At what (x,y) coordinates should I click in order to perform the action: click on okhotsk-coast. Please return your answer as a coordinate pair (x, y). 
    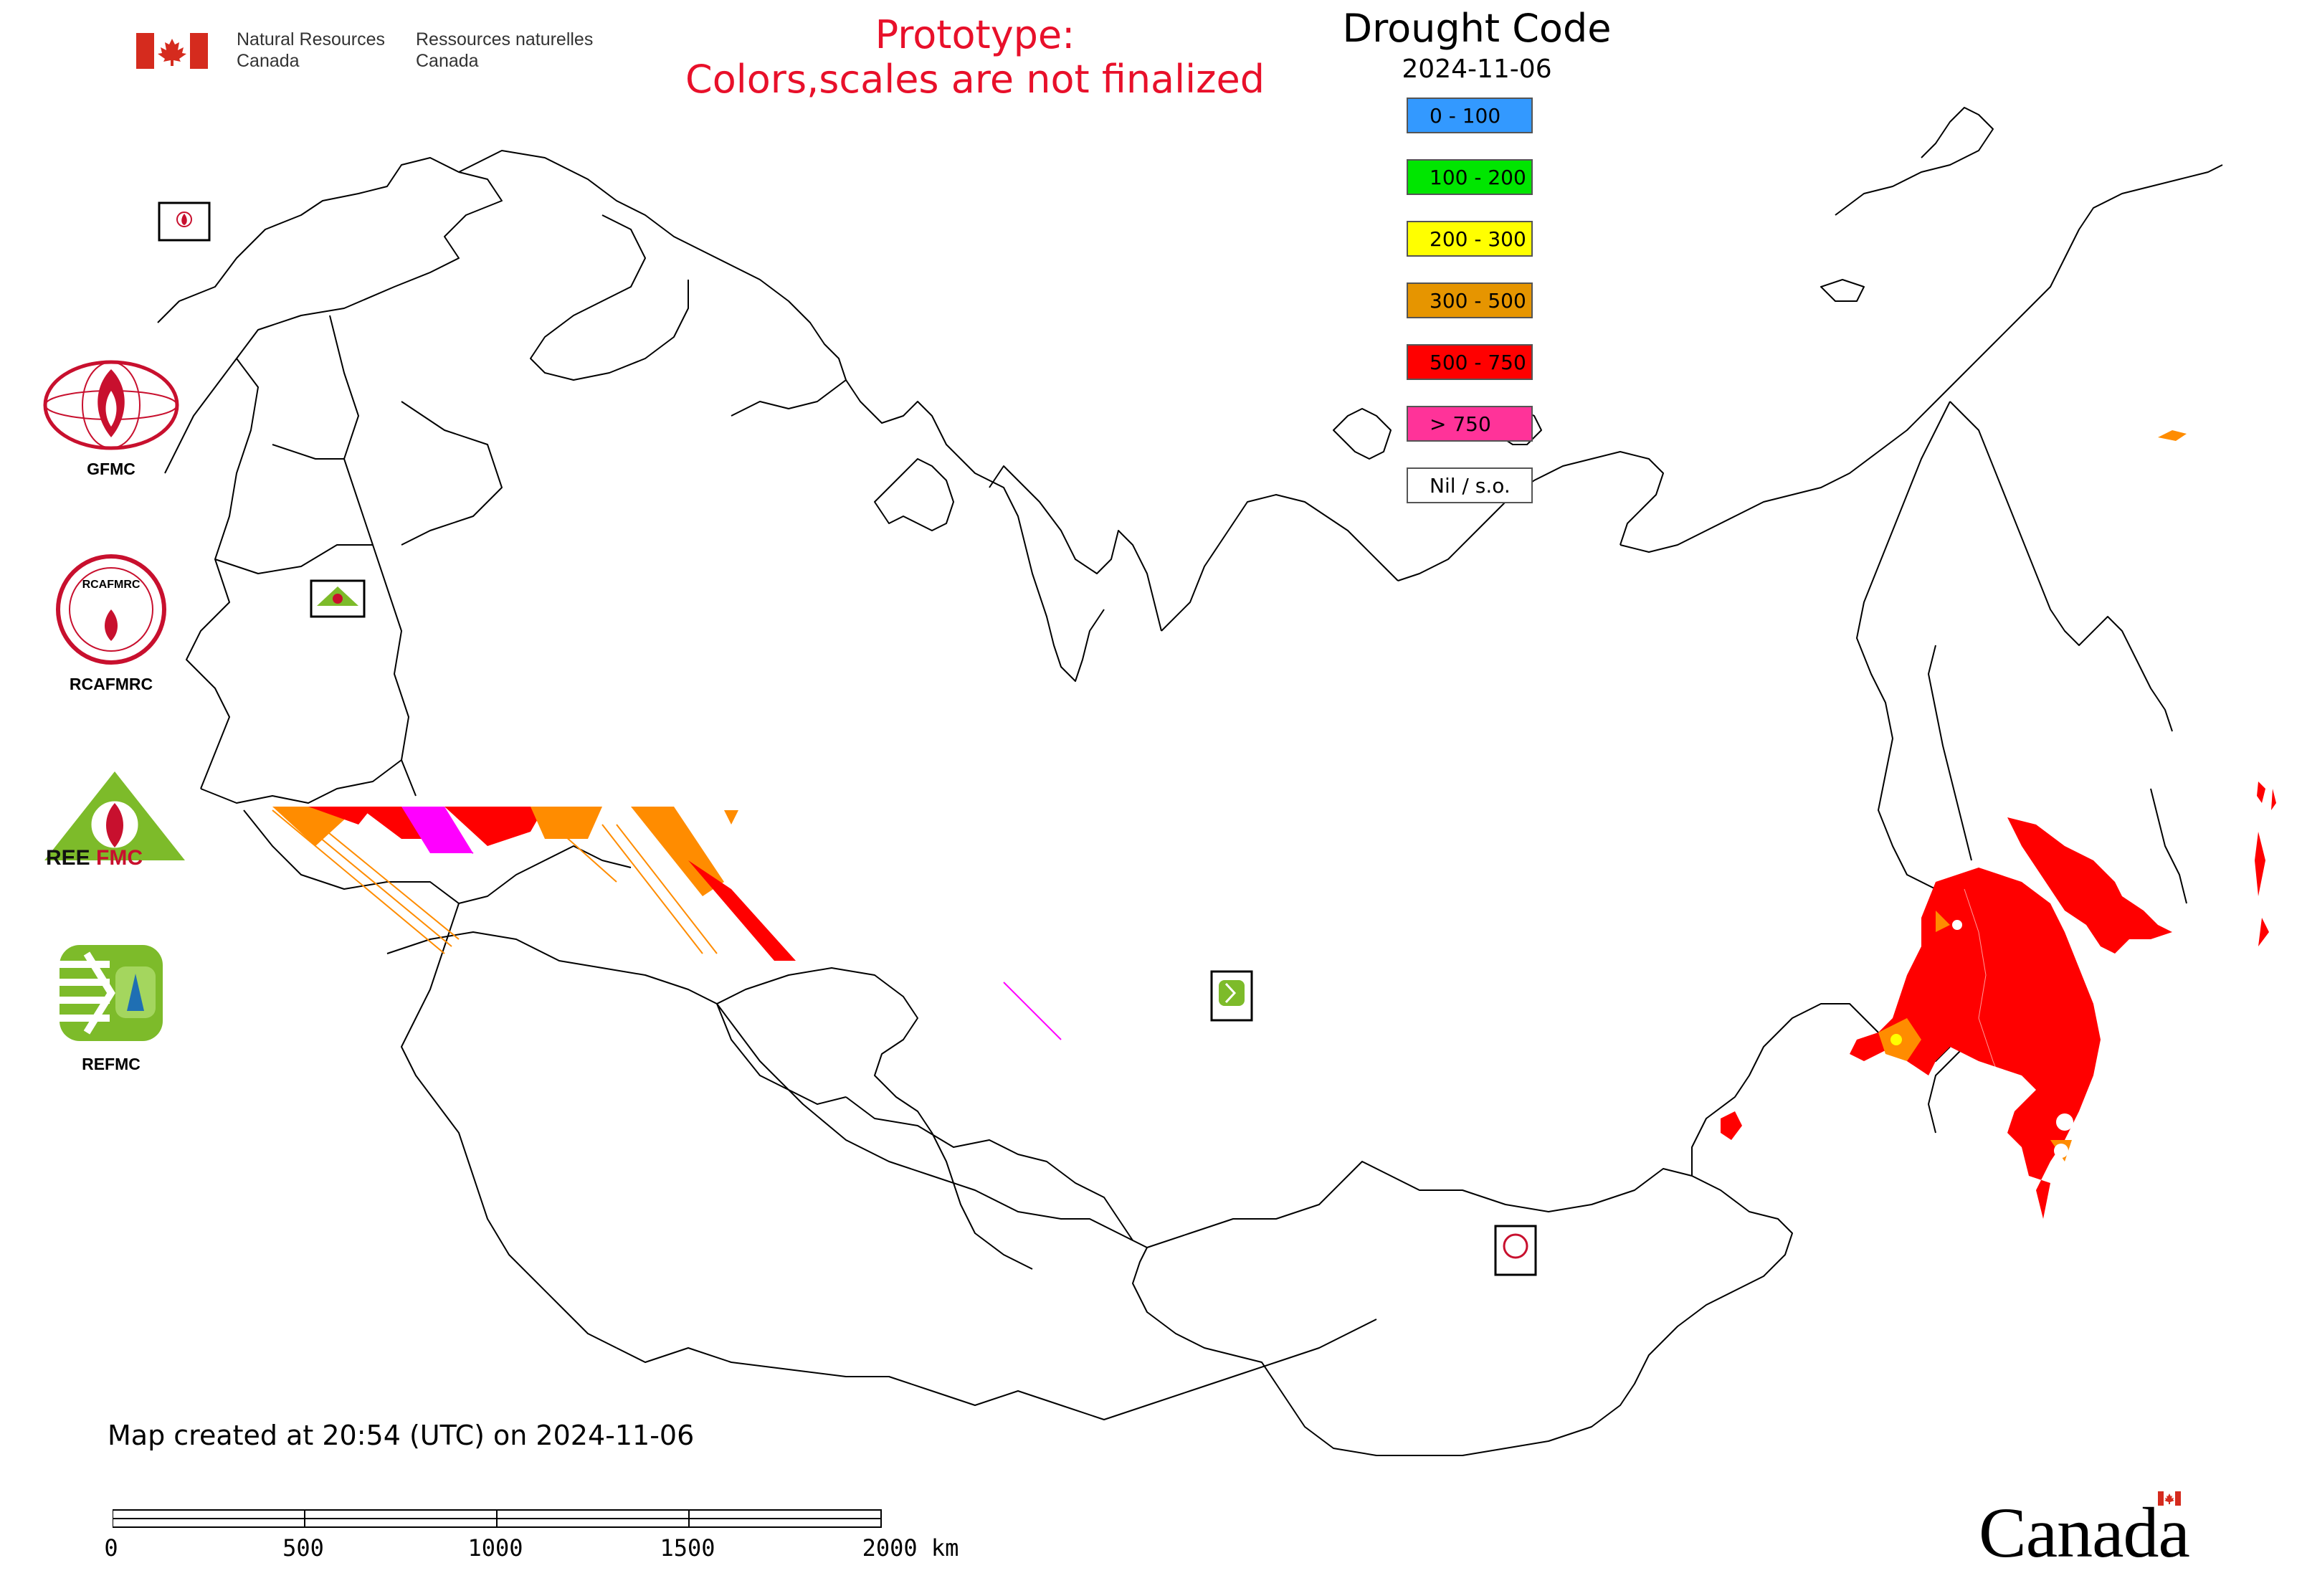
    Looking at the image, I should click on (1925, 645).